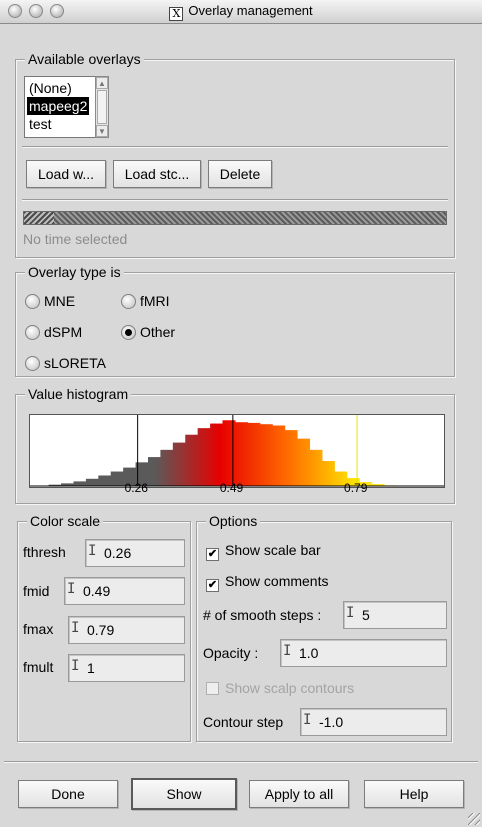 The height and width of the screenshot is (827, 482). What do you see at coordinates (102, 83) in the screenshot?
I see `scroll-up-icon: ▲` at bounding box center [102, 83].